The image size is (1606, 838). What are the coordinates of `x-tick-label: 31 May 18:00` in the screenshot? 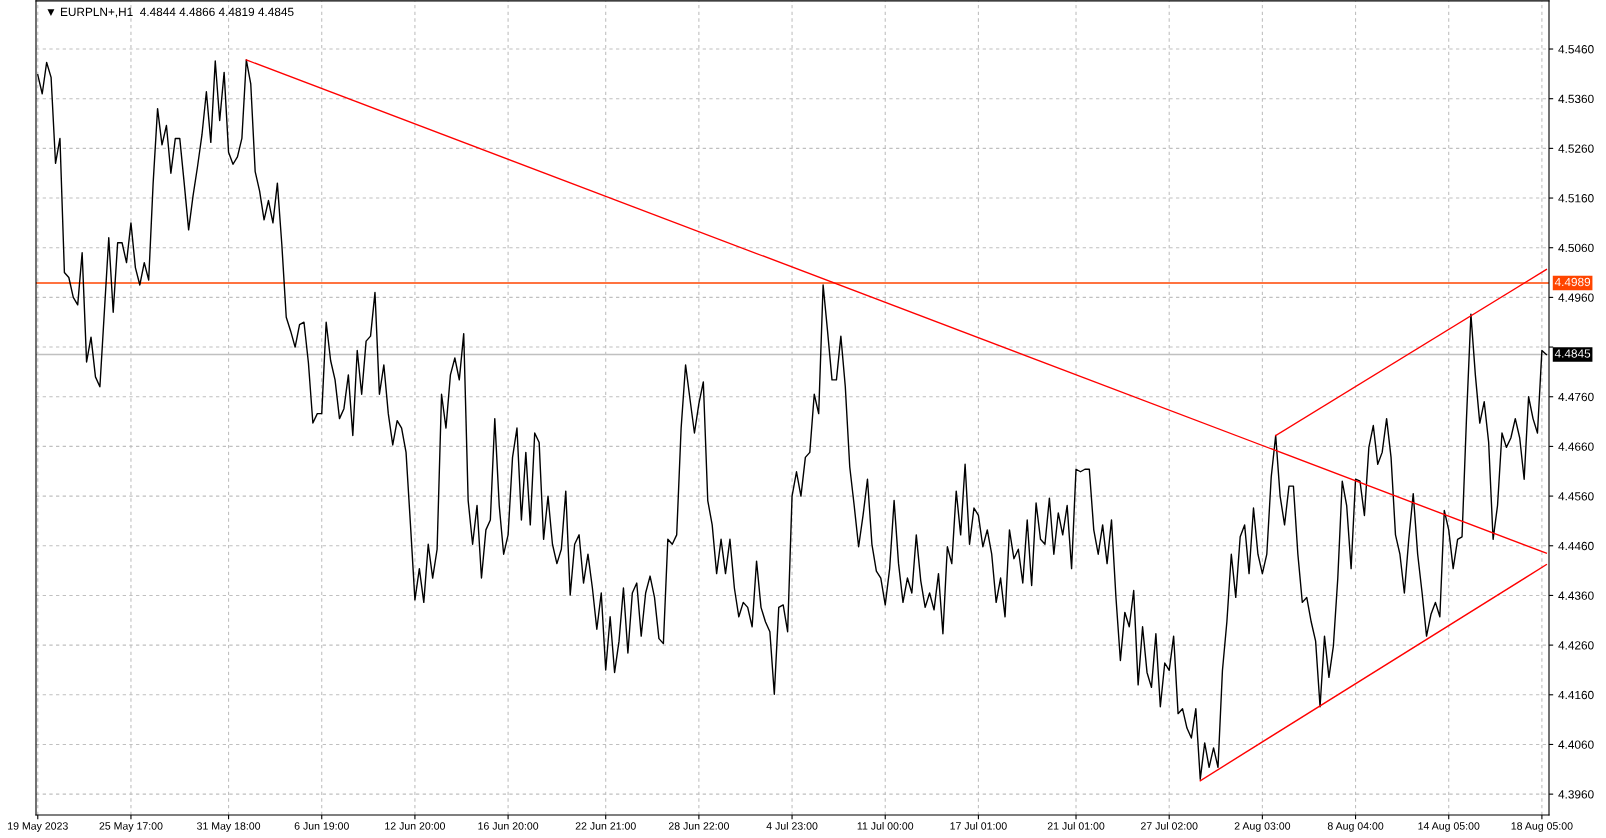 It's located at (228, 827).